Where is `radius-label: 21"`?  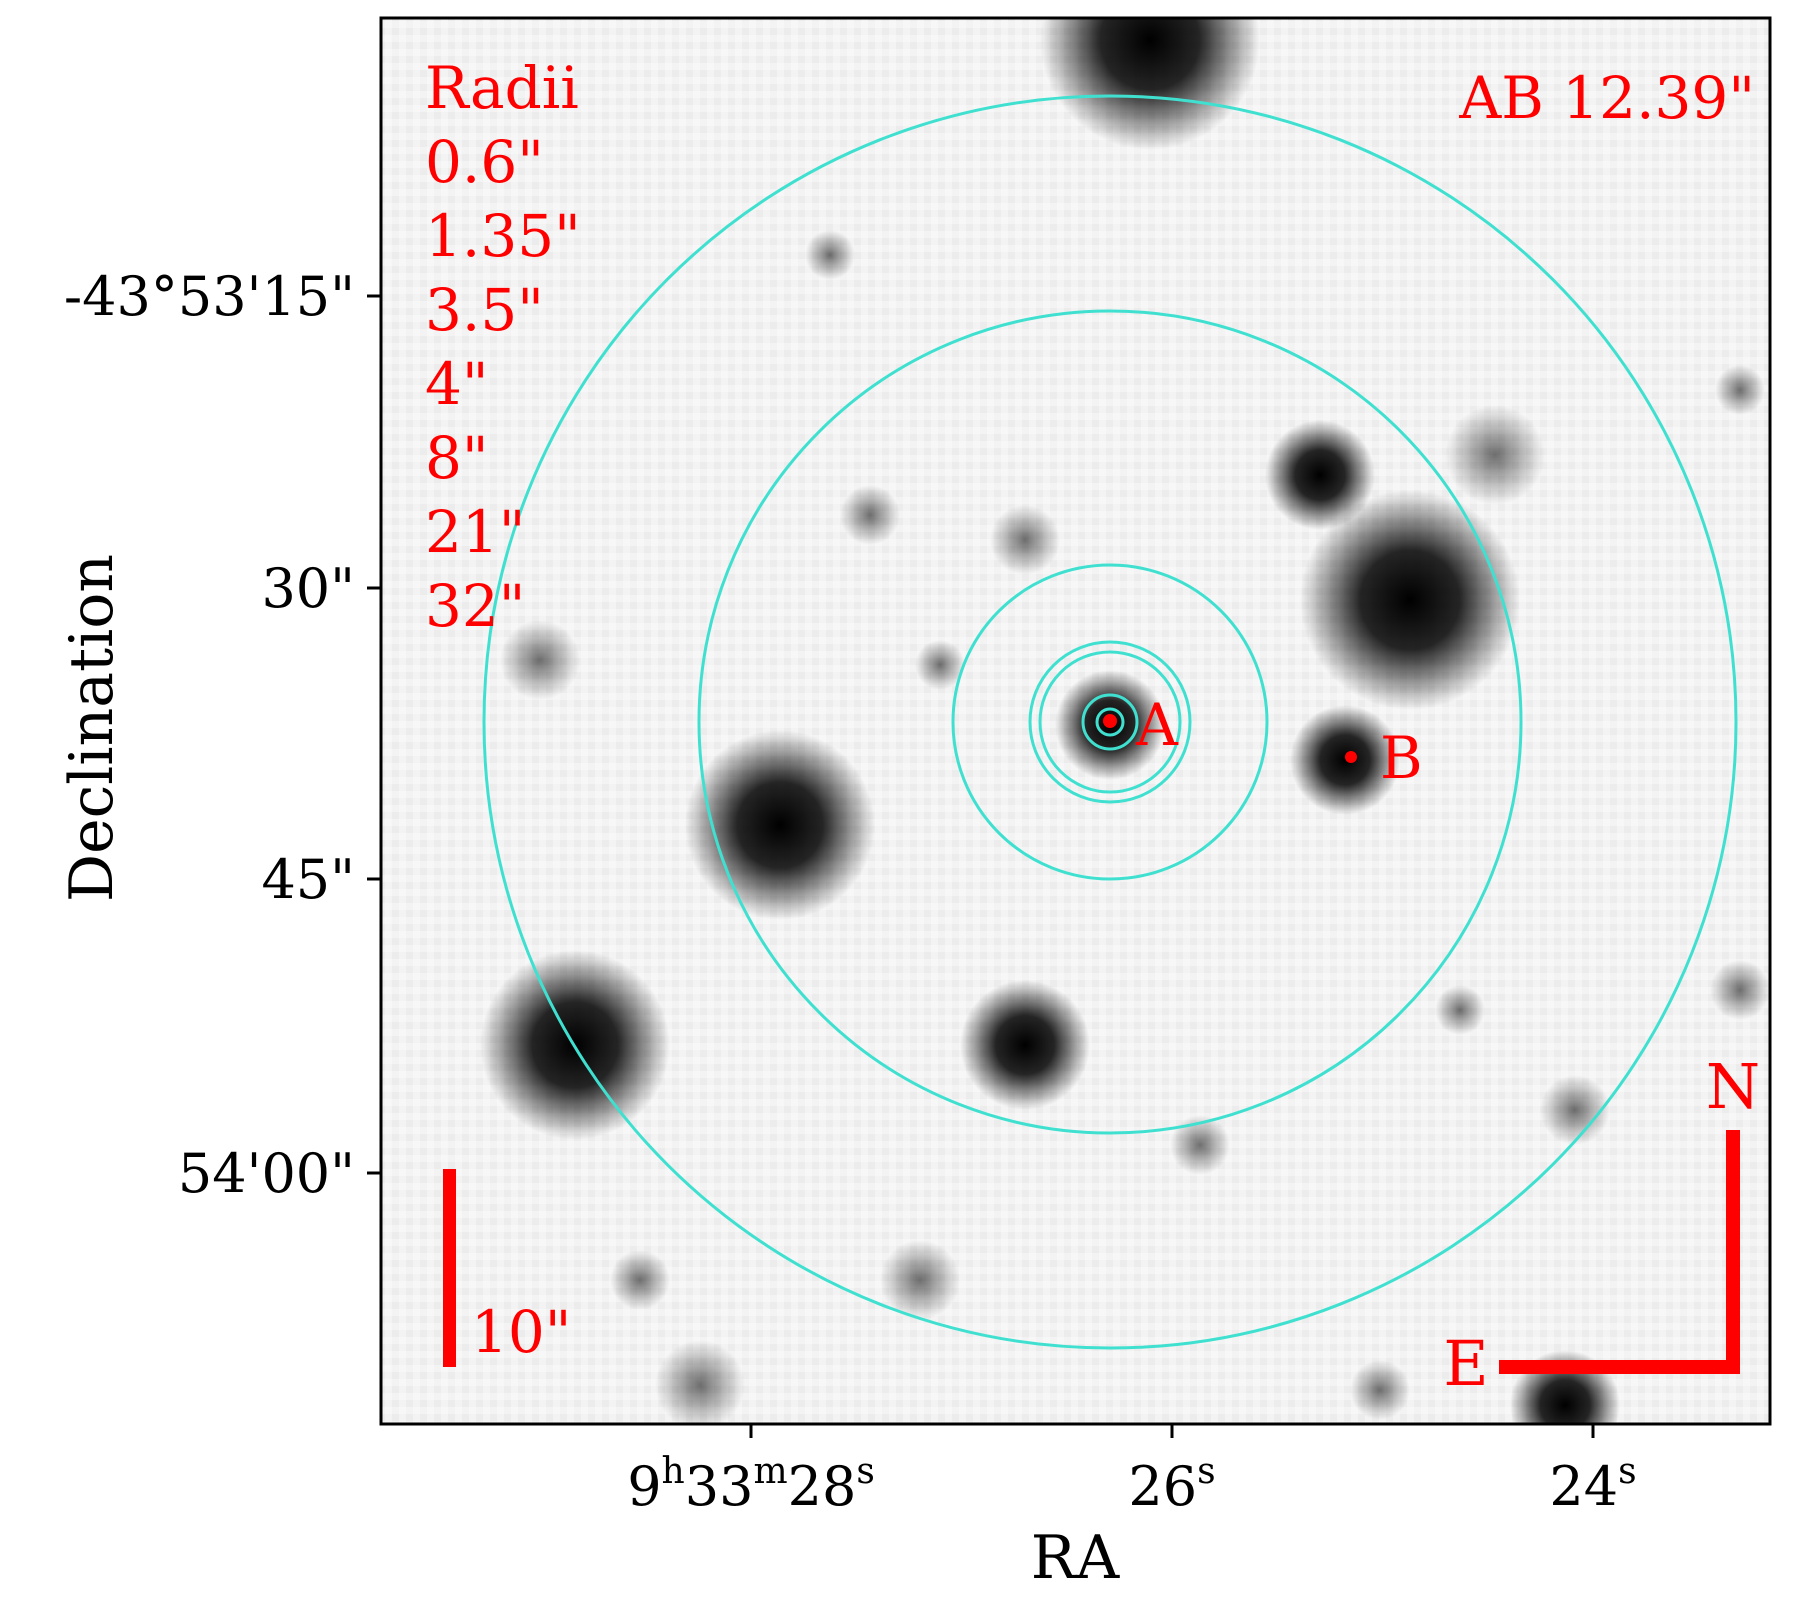 radius-label: 21" is located at coordinates (475, 532).